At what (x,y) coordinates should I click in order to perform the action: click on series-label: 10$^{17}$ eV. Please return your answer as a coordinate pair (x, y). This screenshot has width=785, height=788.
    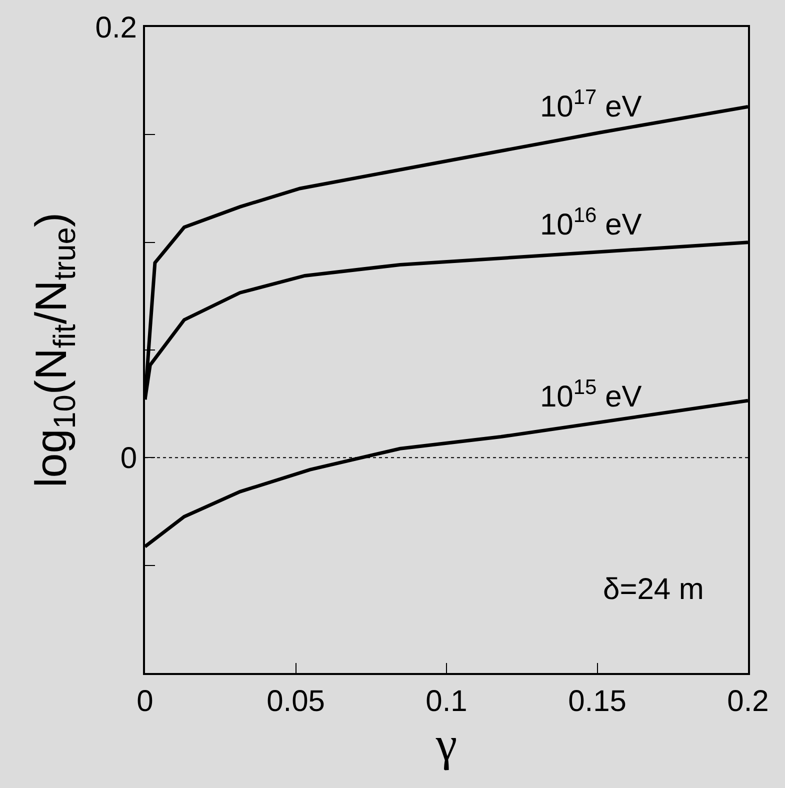
    Looking at the image, I should click on (591, 105).